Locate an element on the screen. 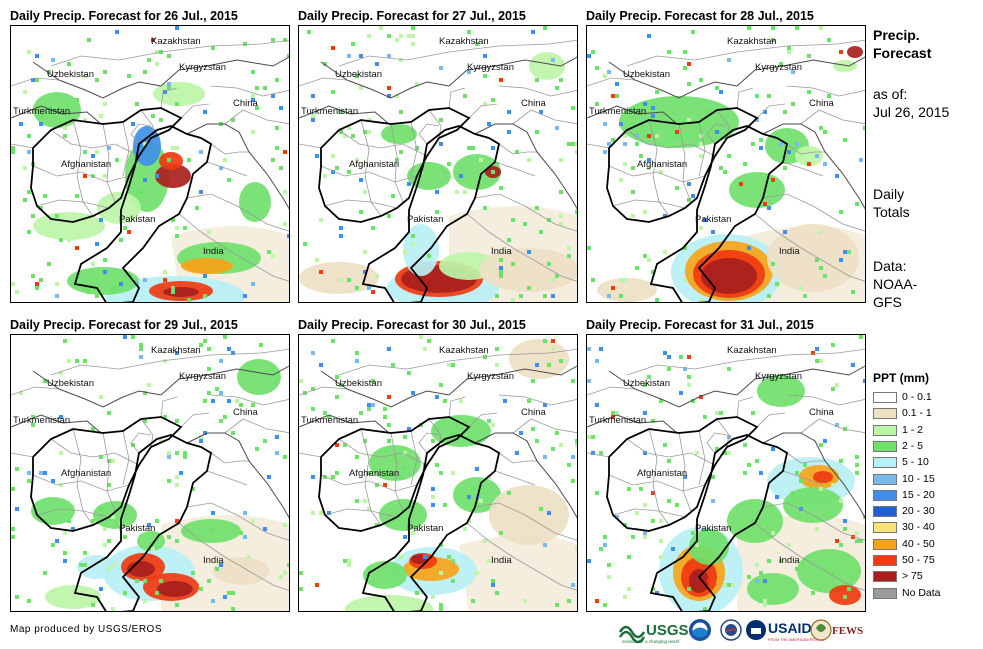 The height and width of the screenshot is (649, 983). usgs-logo: USGS science for a changing world is located at coordinates (653, 633).